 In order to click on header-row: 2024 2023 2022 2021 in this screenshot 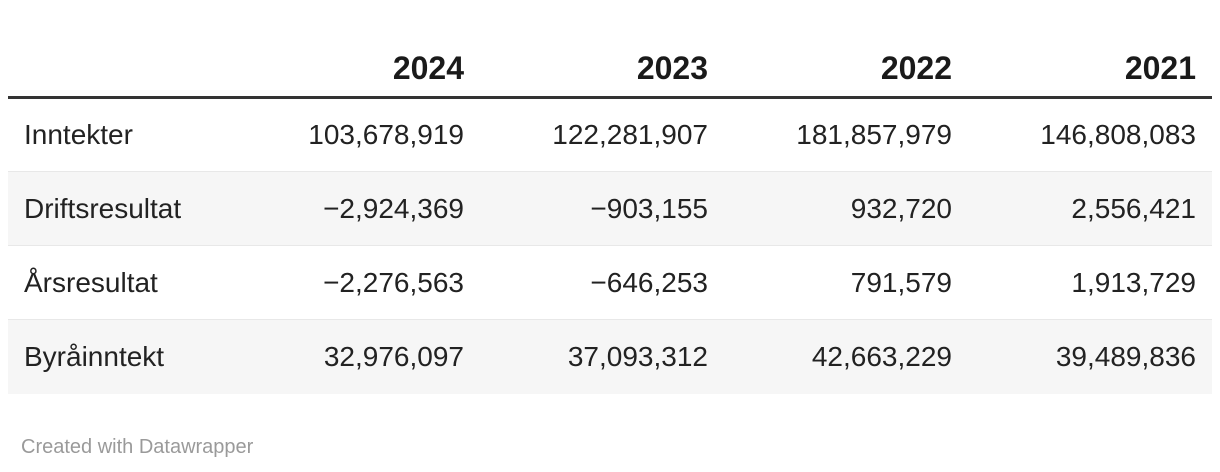, I will do `click(610, 69)`.